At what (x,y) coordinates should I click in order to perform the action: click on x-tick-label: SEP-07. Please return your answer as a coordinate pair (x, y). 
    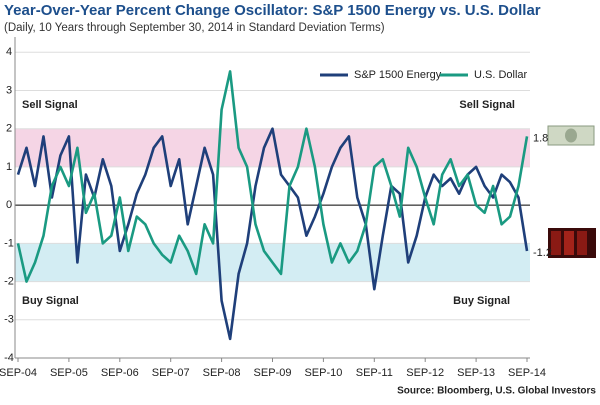
    Looking at the image, I should click on (171, 373).